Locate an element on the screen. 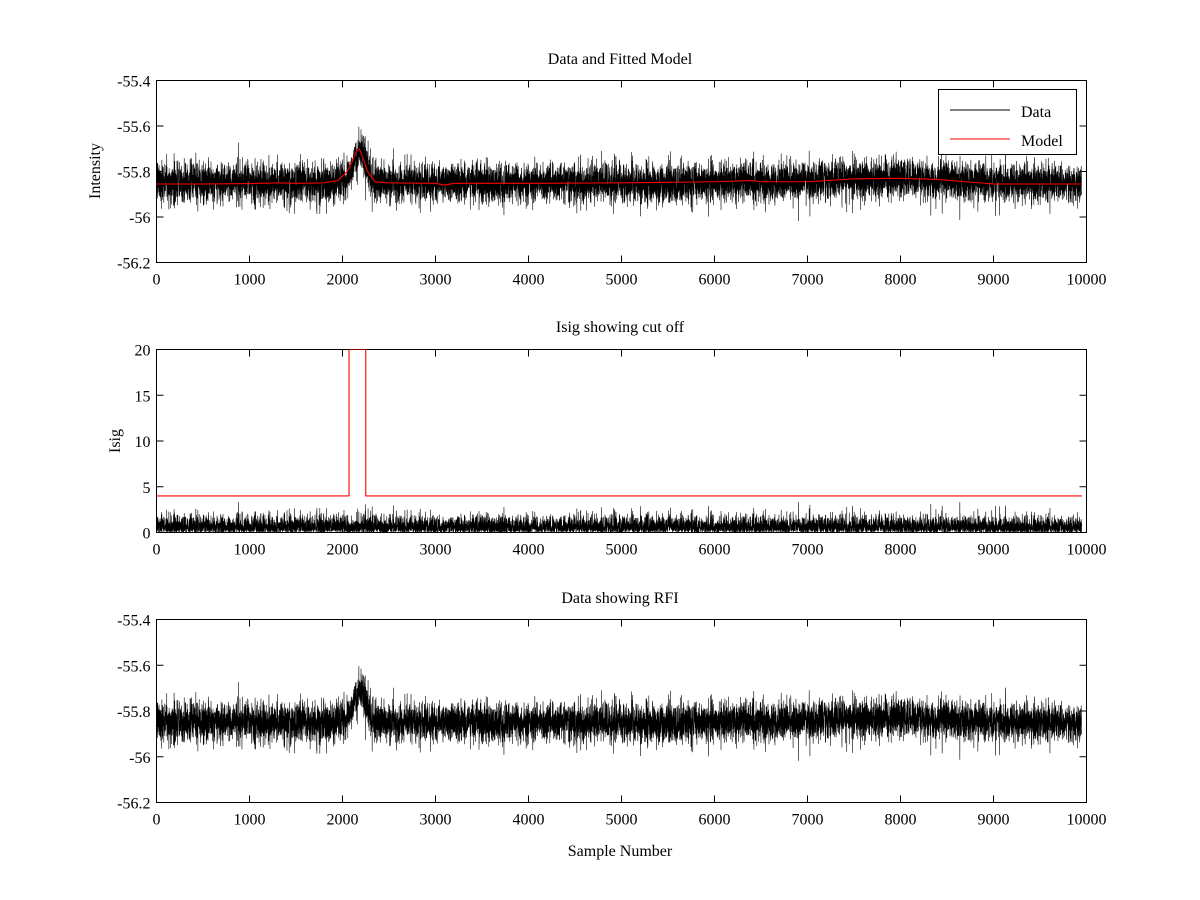  series-data-line is located at coordinates (619, 713).